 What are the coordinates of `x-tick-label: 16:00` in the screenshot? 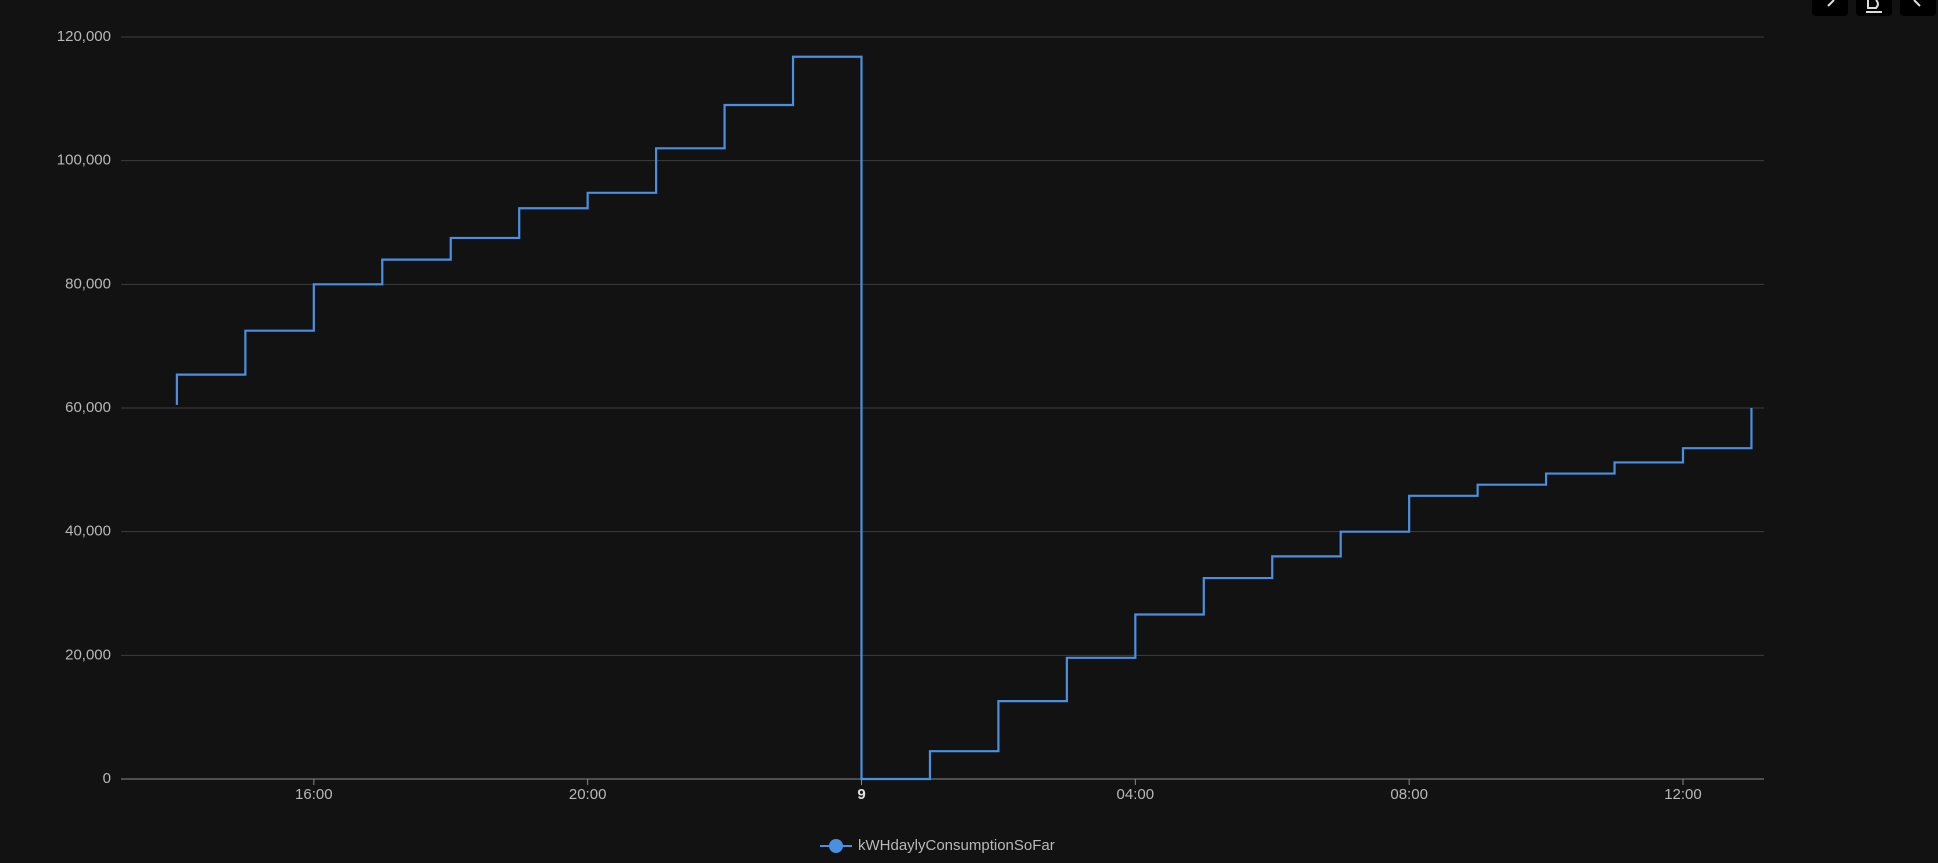 It's located at (314, 794).